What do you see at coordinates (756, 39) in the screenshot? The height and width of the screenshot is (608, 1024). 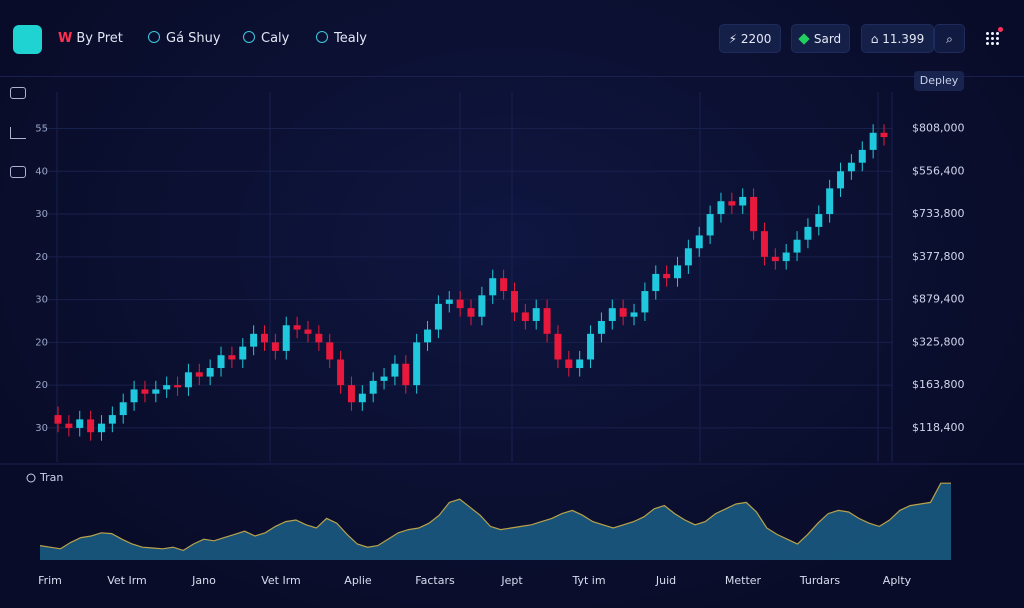 I see `price: 2200` at bounding box center [756, 39].